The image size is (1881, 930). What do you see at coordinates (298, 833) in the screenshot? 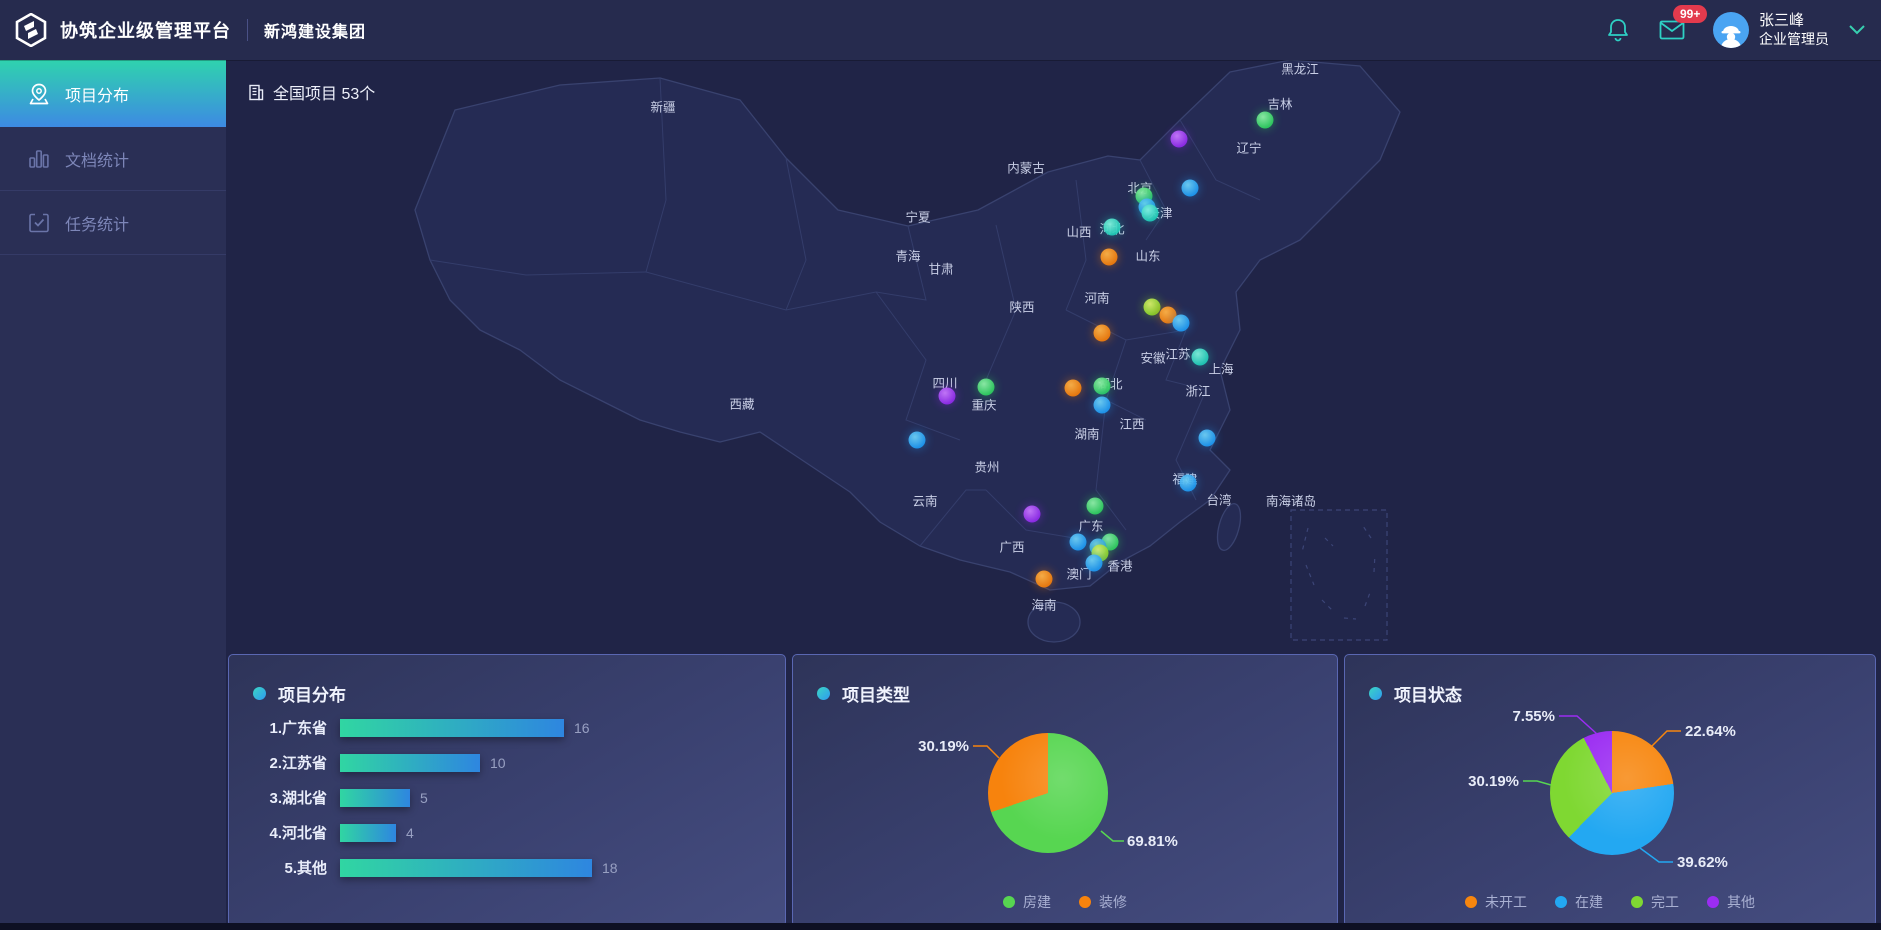
I see `bar-category-label: 4.河北省` at bounding box center [298, 833].